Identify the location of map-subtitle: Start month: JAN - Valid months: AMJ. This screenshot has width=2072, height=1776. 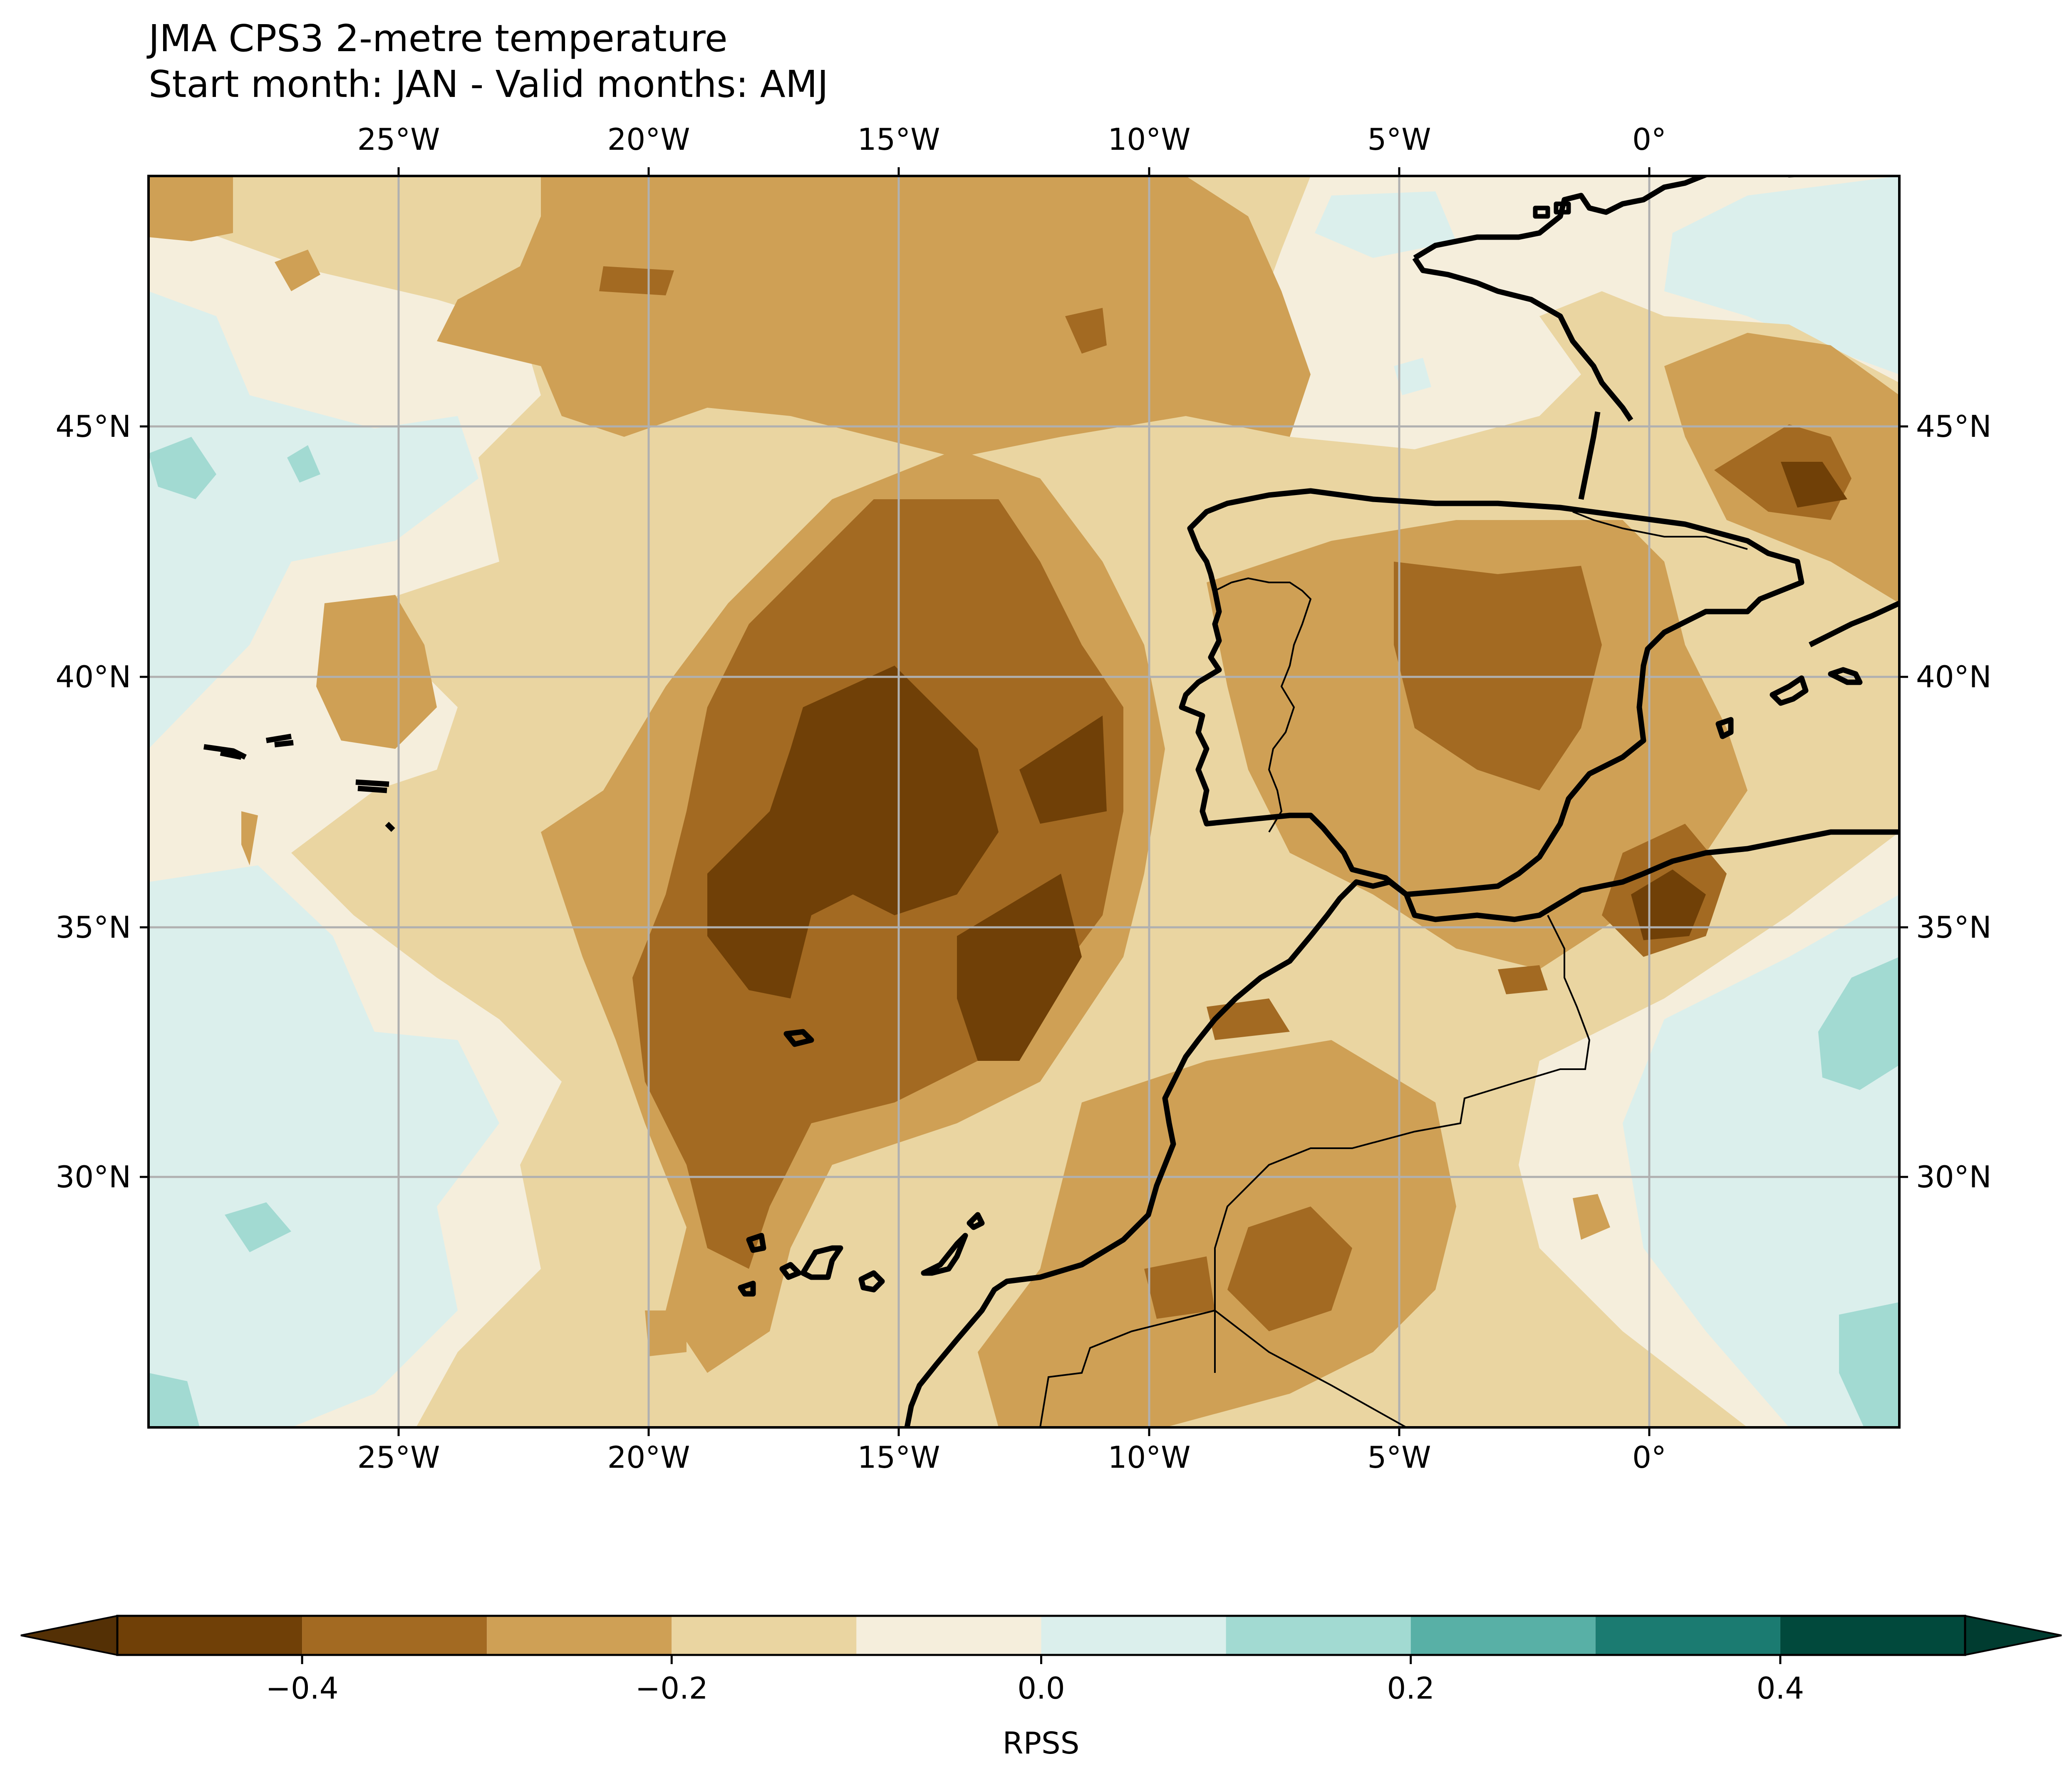
(488, 84).